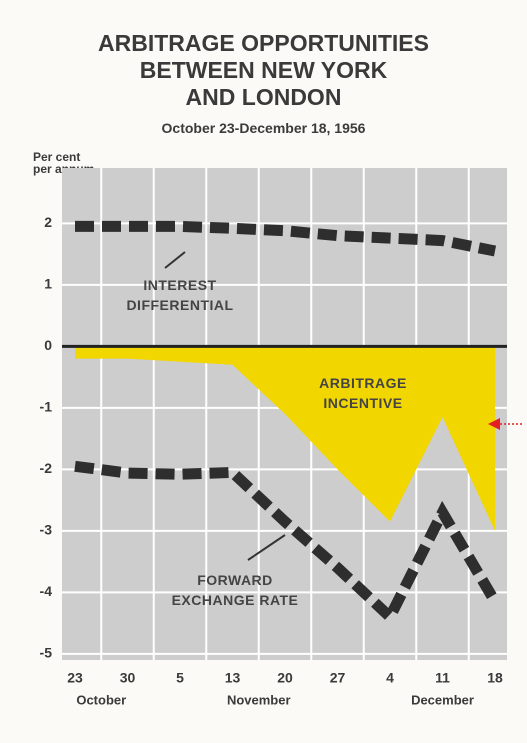 The height and width of the screenshot is (743, 527). Describe the element at coordinates (46, 530) in the screenshot. I see `y-tick-label: -3` at that location.